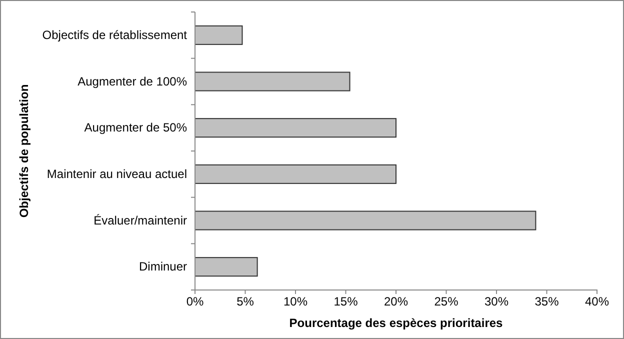  Describe the element at coordinates (446, 301) in the screenshot. I see `x-tick-label: 25%` at that location.